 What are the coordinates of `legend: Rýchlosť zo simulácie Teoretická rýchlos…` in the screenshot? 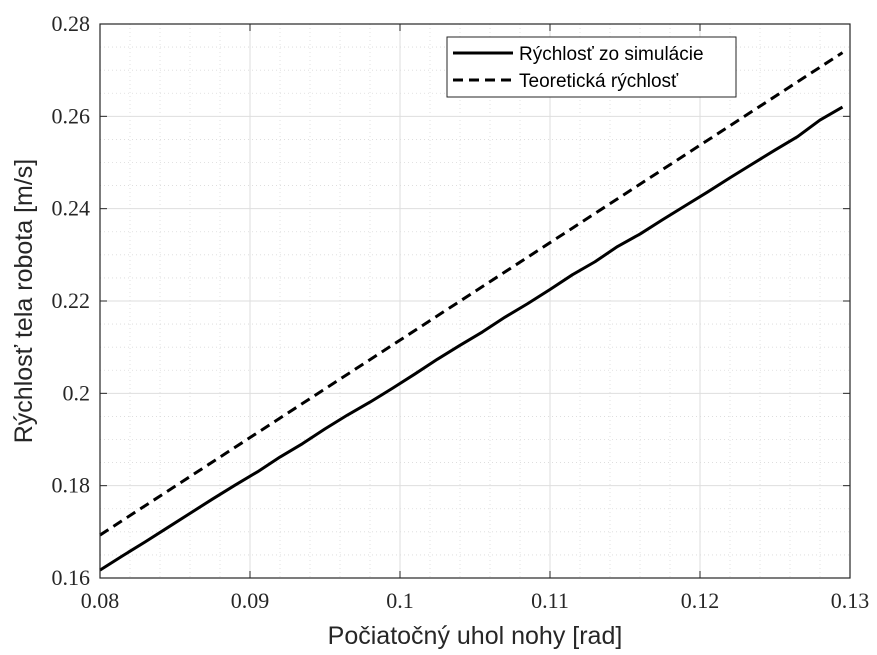 It's located at (591, 67).